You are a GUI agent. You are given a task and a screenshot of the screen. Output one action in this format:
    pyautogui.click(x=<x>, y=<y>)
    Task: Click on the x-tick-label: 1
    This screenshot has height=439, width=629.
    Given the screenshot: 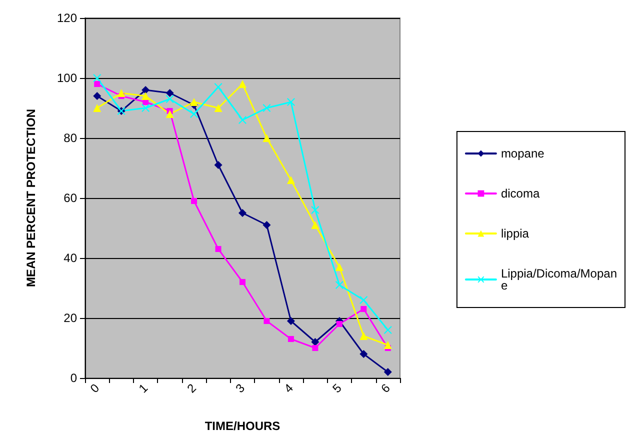 What is the action you would take?
    pyautogui.click(x=143, y=388)
    